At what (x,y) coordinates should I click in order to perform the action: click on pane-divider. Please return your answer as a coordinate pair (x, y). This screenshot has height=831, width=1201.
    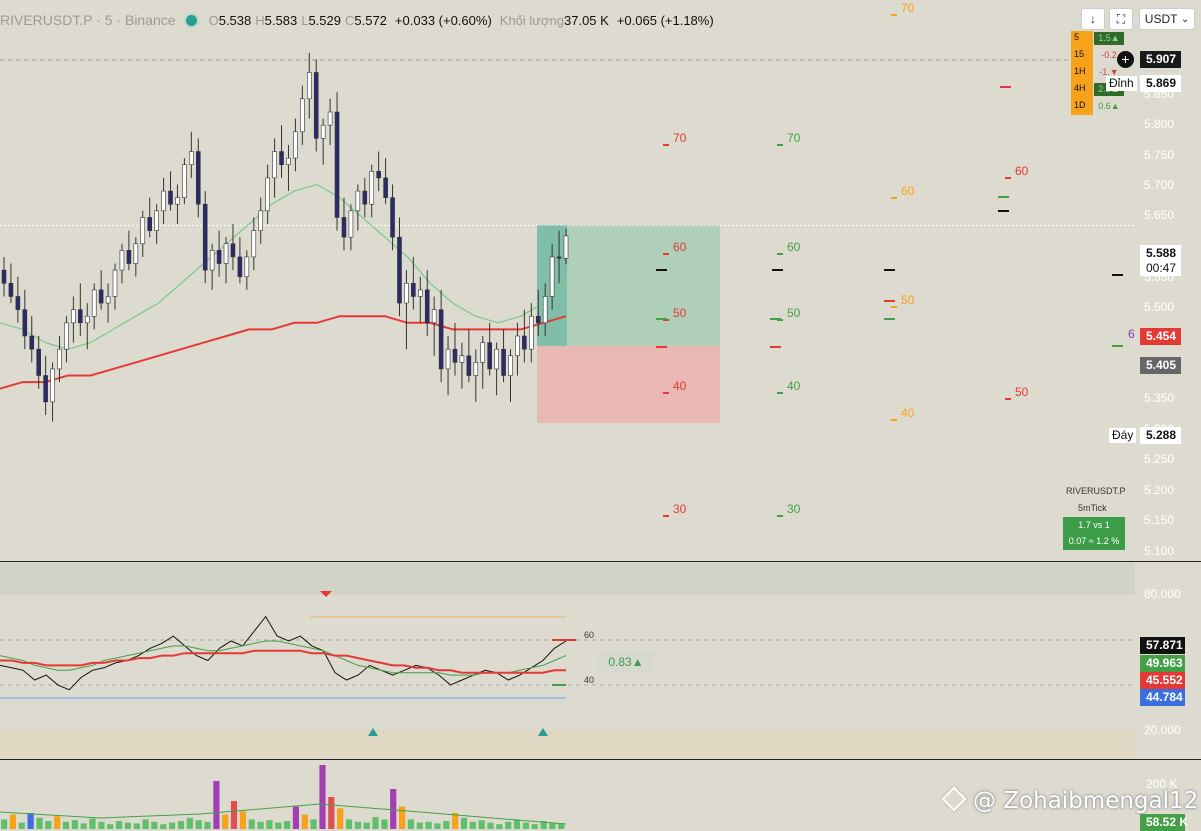
    Looking at the image, I should click on (600, 561).